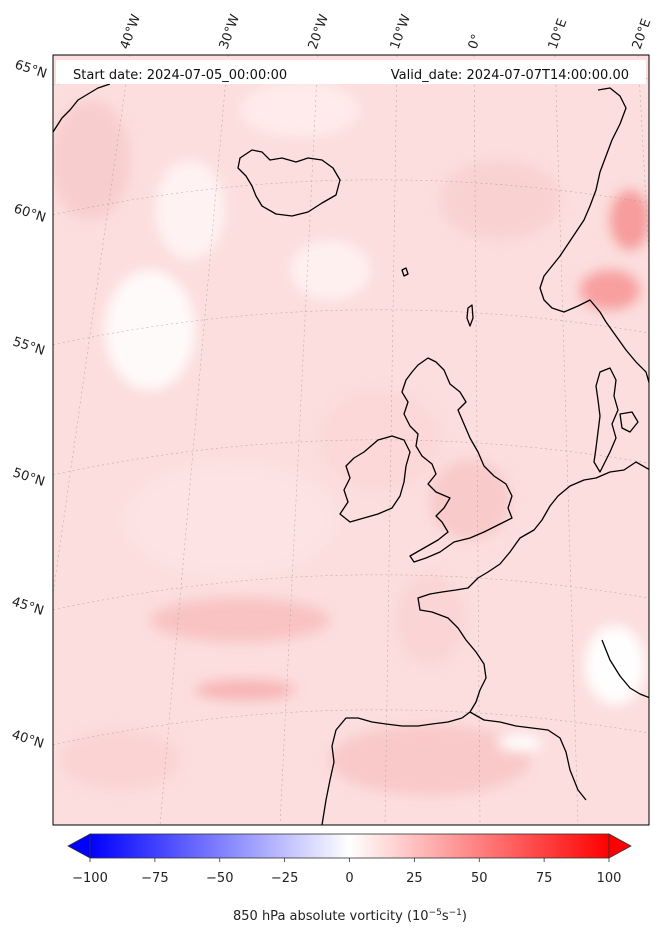 This screenshot has height=936, width=659. What do you see at coordinates (289, 183) in the screenshot?
I see `iceland-coast` at bounding box center [289, 183].